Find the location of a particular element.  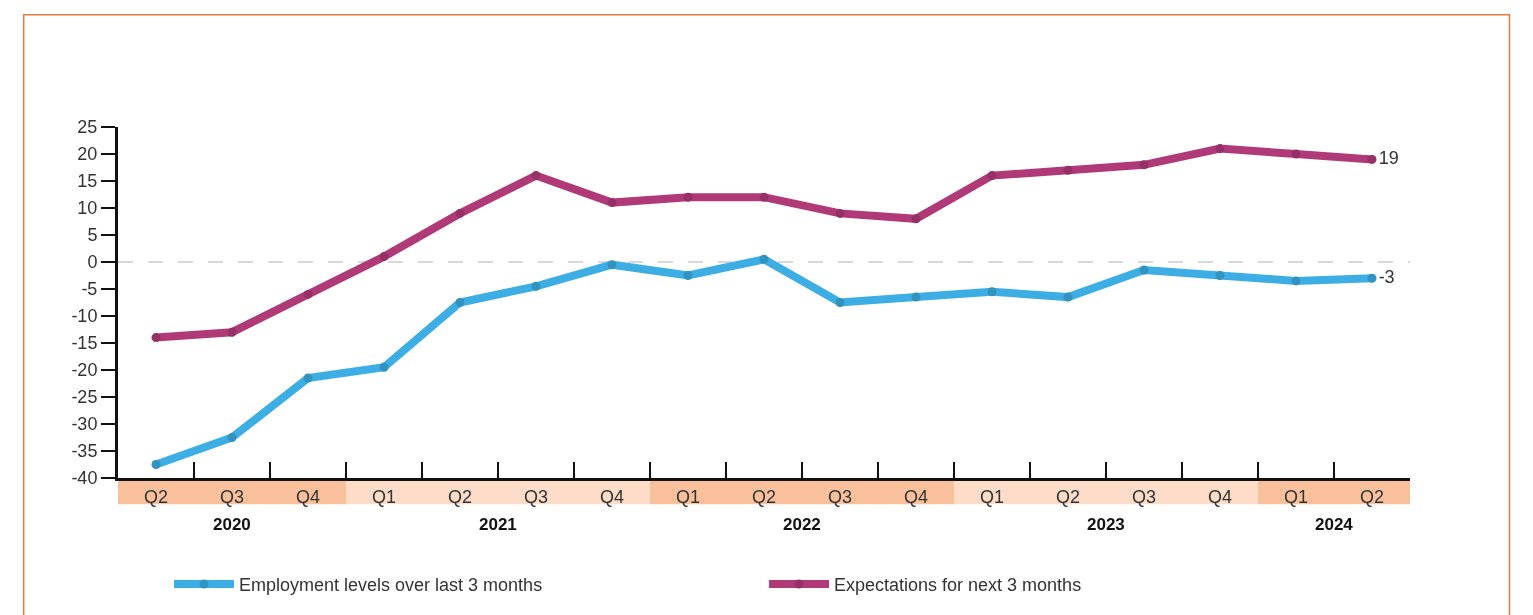

y-tick-label: 25 is located at coordinates (87, 127).